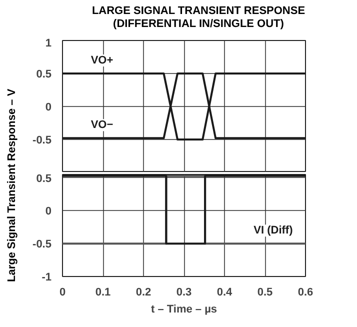  What do you see at coordinates (184, 310) in the screenshot?
I see `x-axis-title: t – Time – µs` at bounding box center [184, 310].